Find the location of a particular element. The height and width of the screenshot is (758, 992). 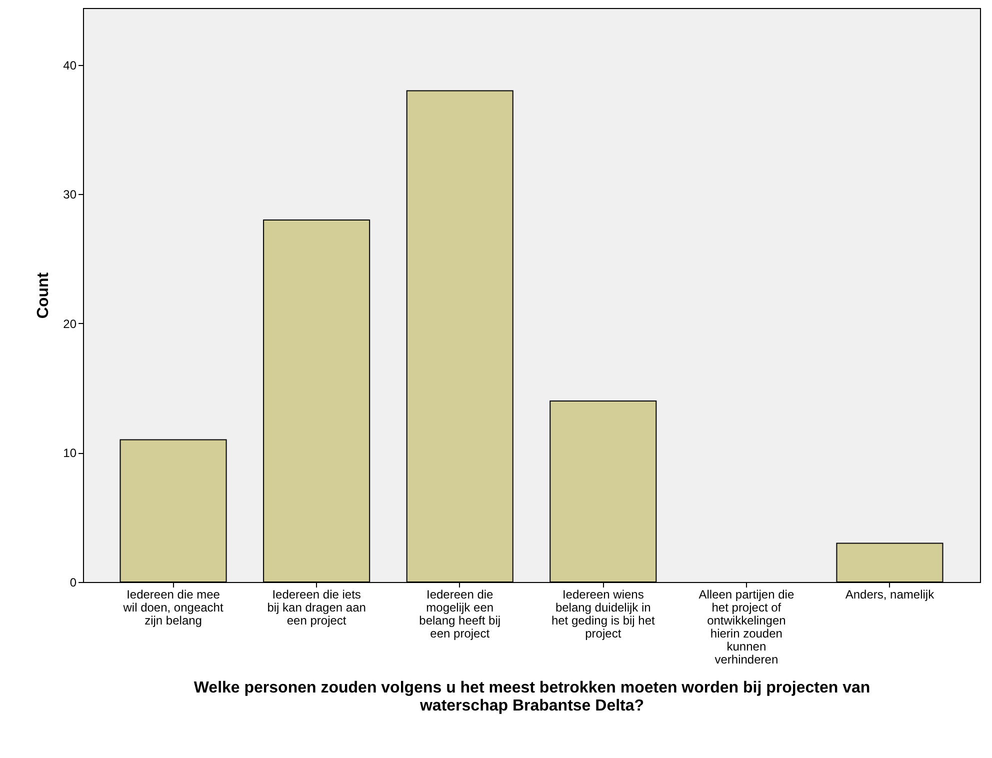

x-tick-label: Iedereen die mee wil doen, ongeacht zijn belang is located at coordinates (173, 608).